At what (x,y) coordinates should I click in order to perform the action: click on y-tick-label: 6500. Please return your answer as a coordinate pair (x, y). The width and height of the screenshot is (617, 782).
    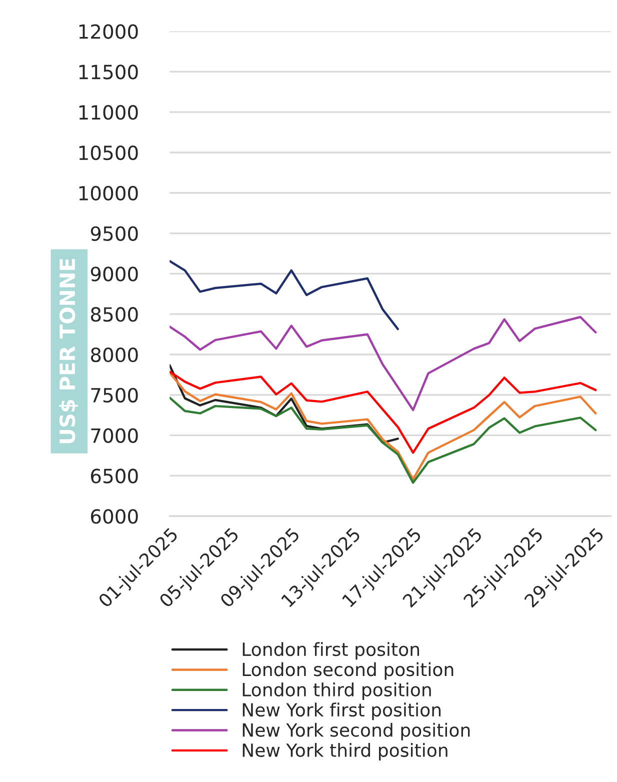
    Looking at the image, I should click on (114, 476).